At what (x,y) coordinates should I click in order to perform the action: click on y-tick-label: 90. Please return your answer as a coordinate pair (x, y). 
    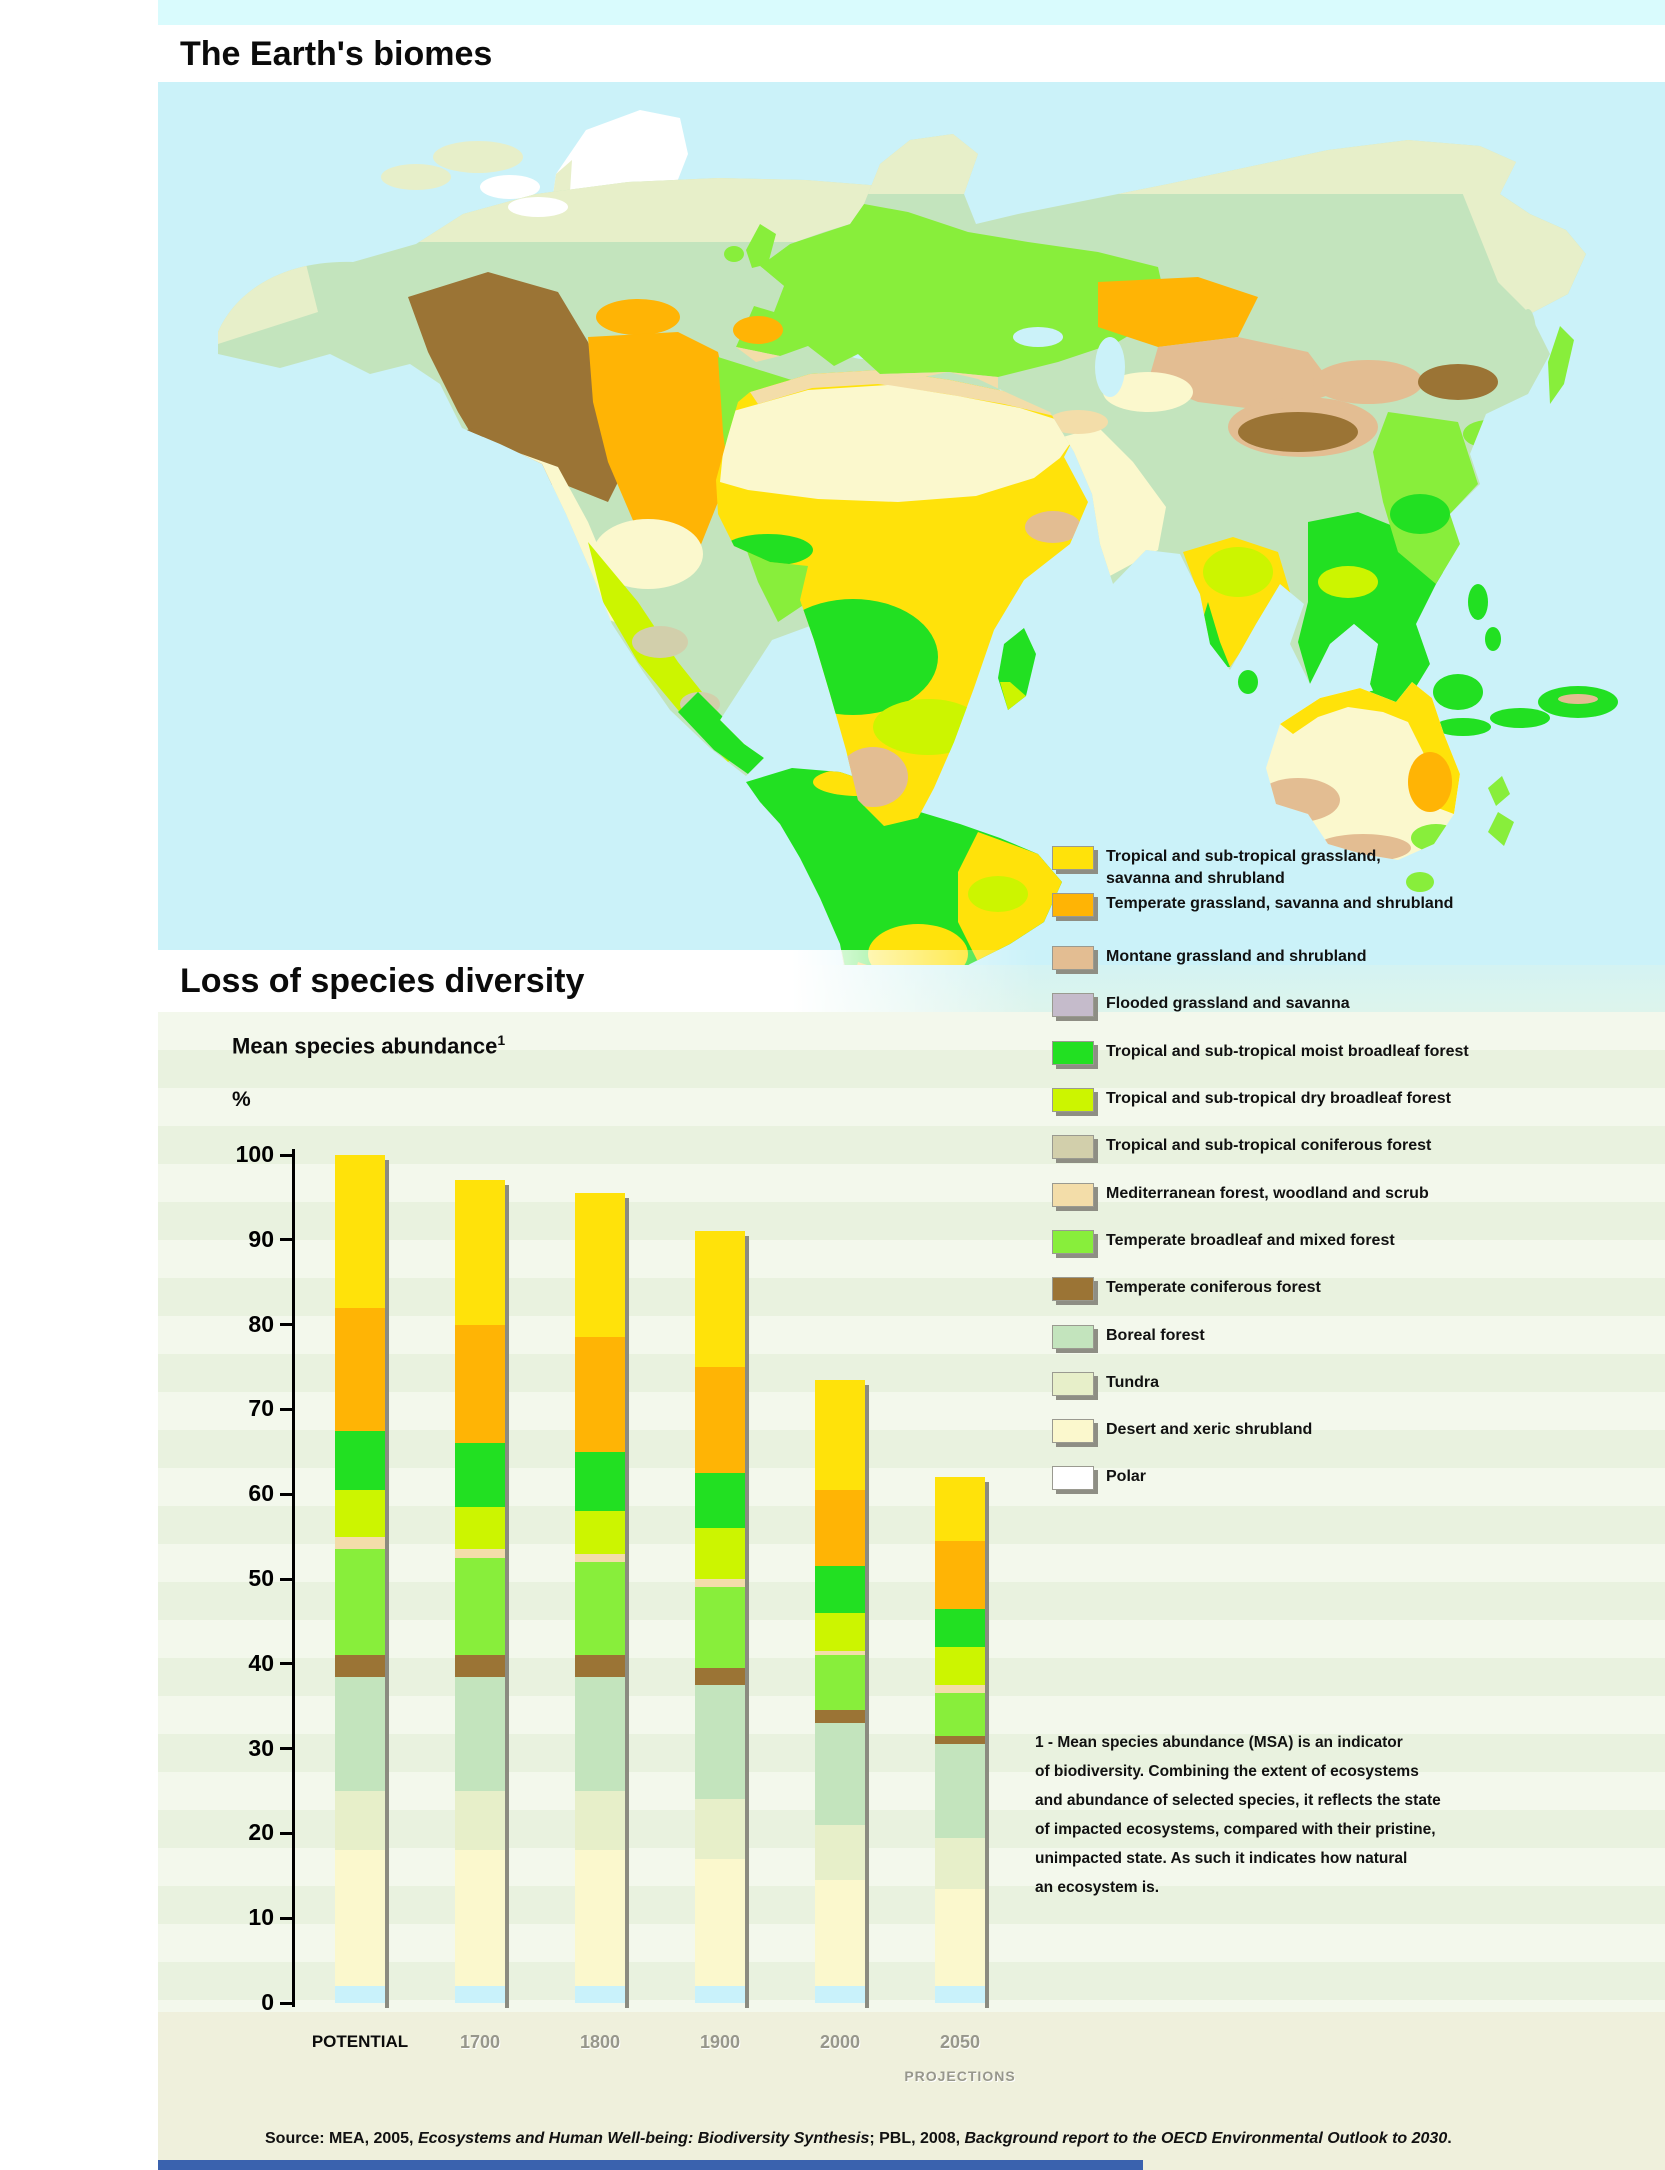
    Looking at the image, I should click on (261, 1238).